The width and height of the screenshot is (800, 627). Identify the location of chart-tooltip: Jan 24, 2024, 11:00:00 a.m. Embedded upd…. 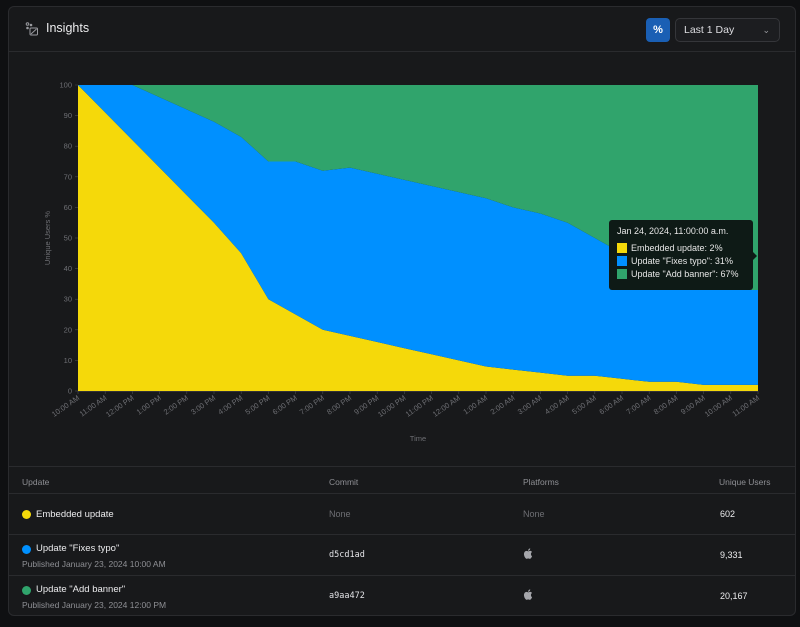
(683, 255).